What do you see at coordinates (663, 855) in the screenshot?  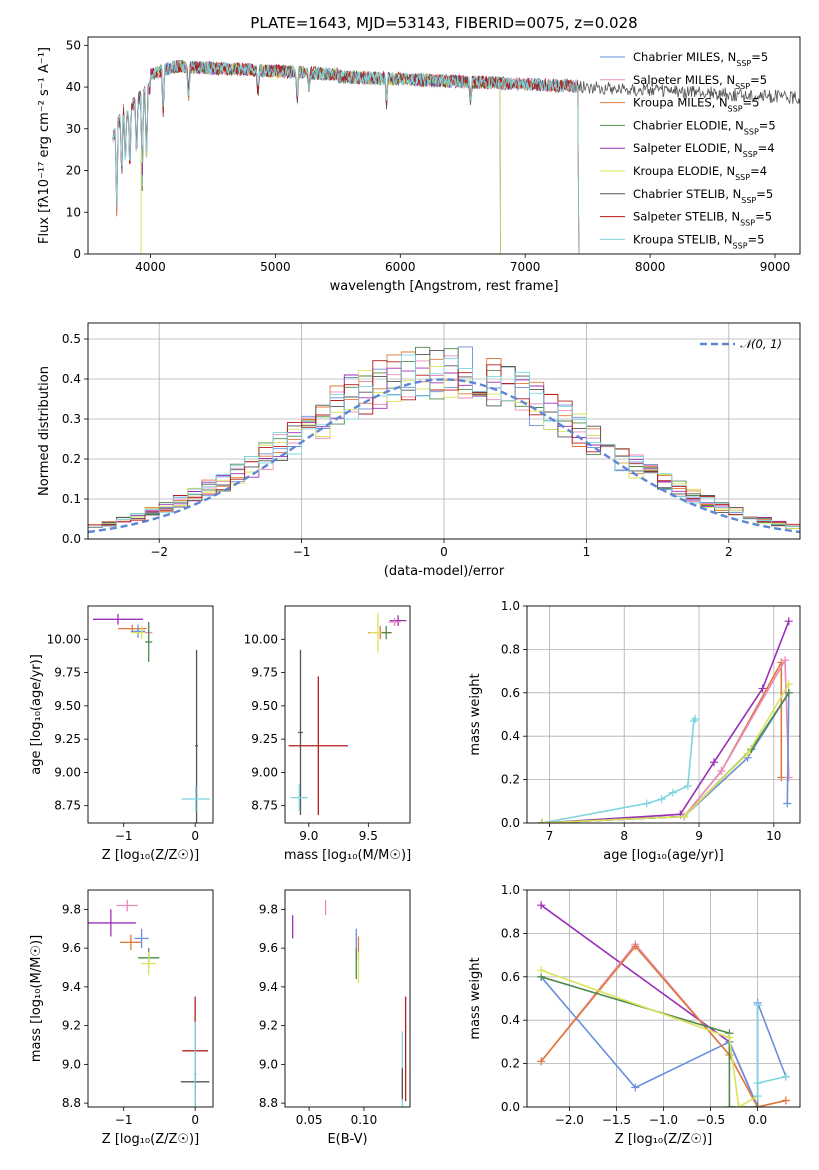 I see `x-axis-label: age [log₁₀(age/yr)]` at bounding box center [663, 855].